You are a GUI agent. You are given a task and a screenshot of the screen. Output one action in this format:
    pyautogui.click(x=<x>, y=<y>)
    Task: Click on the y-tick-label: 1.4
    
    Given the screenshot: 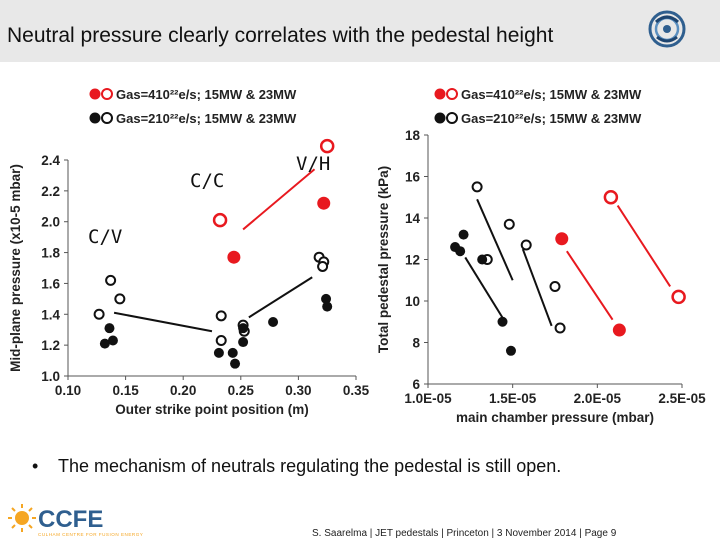 What is the action you would take?
    pyautogui.click(x=50, y=314)
    